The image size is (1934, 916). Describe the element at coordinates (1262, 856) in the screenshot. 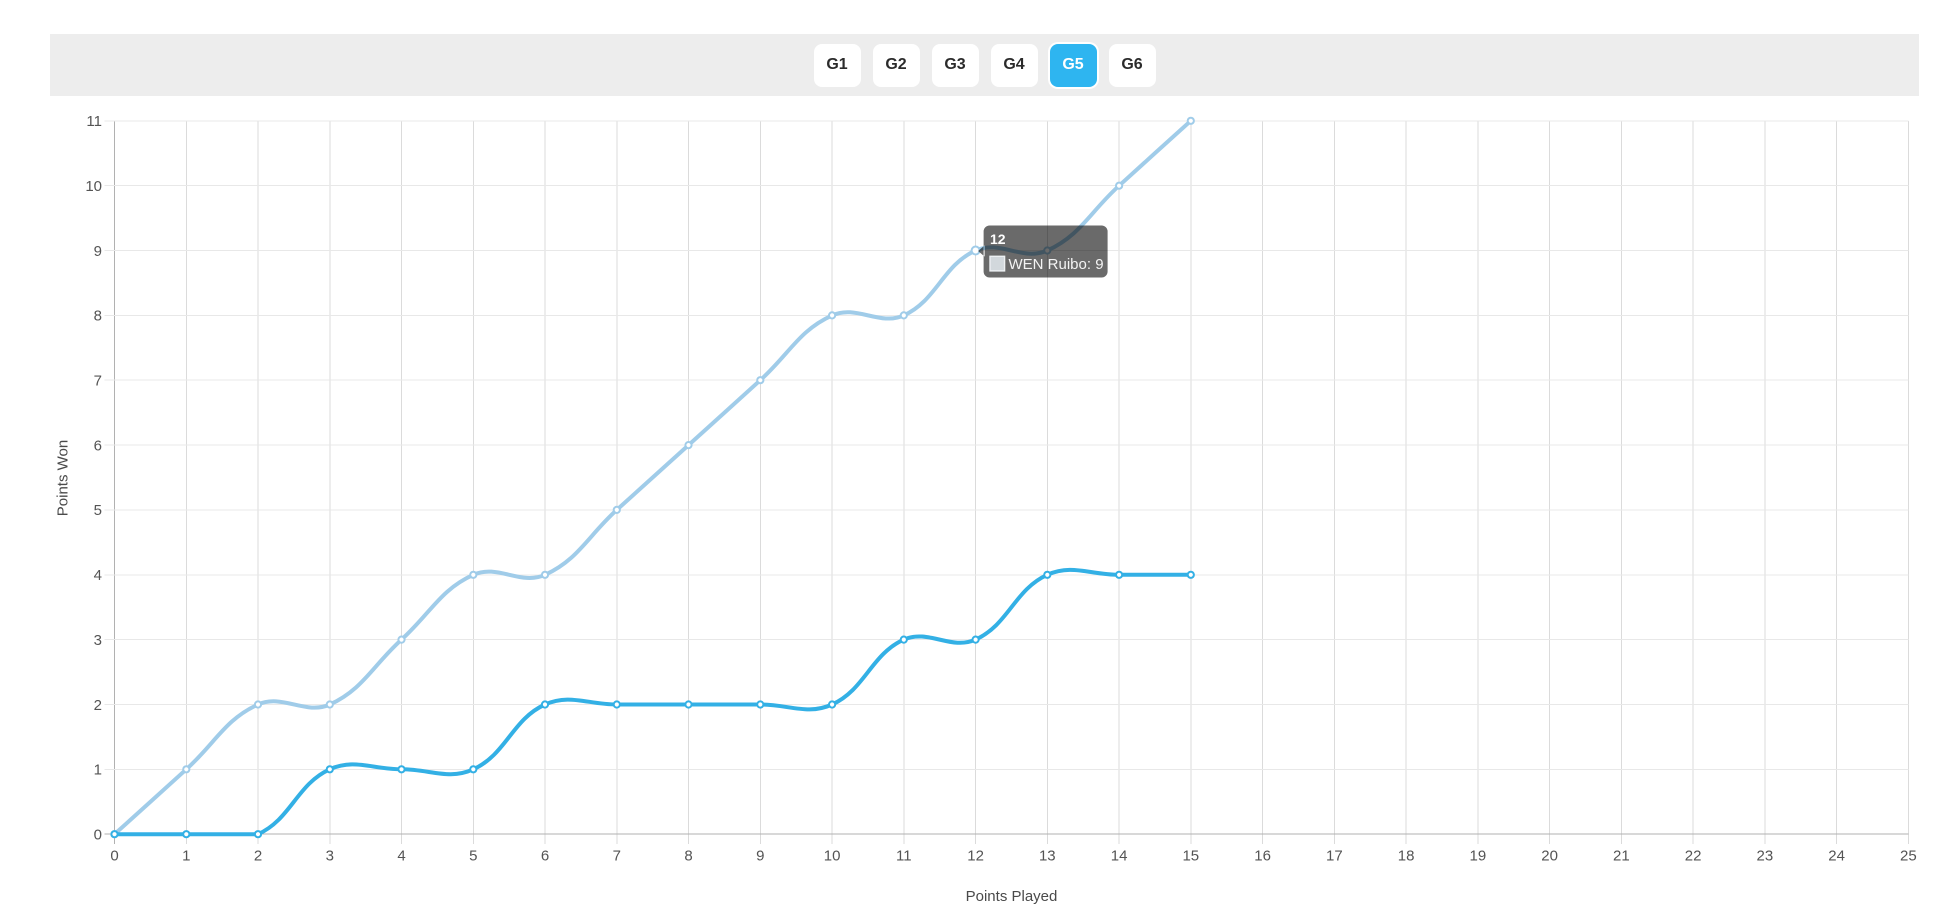

I see `svg-text: 16` at that location.